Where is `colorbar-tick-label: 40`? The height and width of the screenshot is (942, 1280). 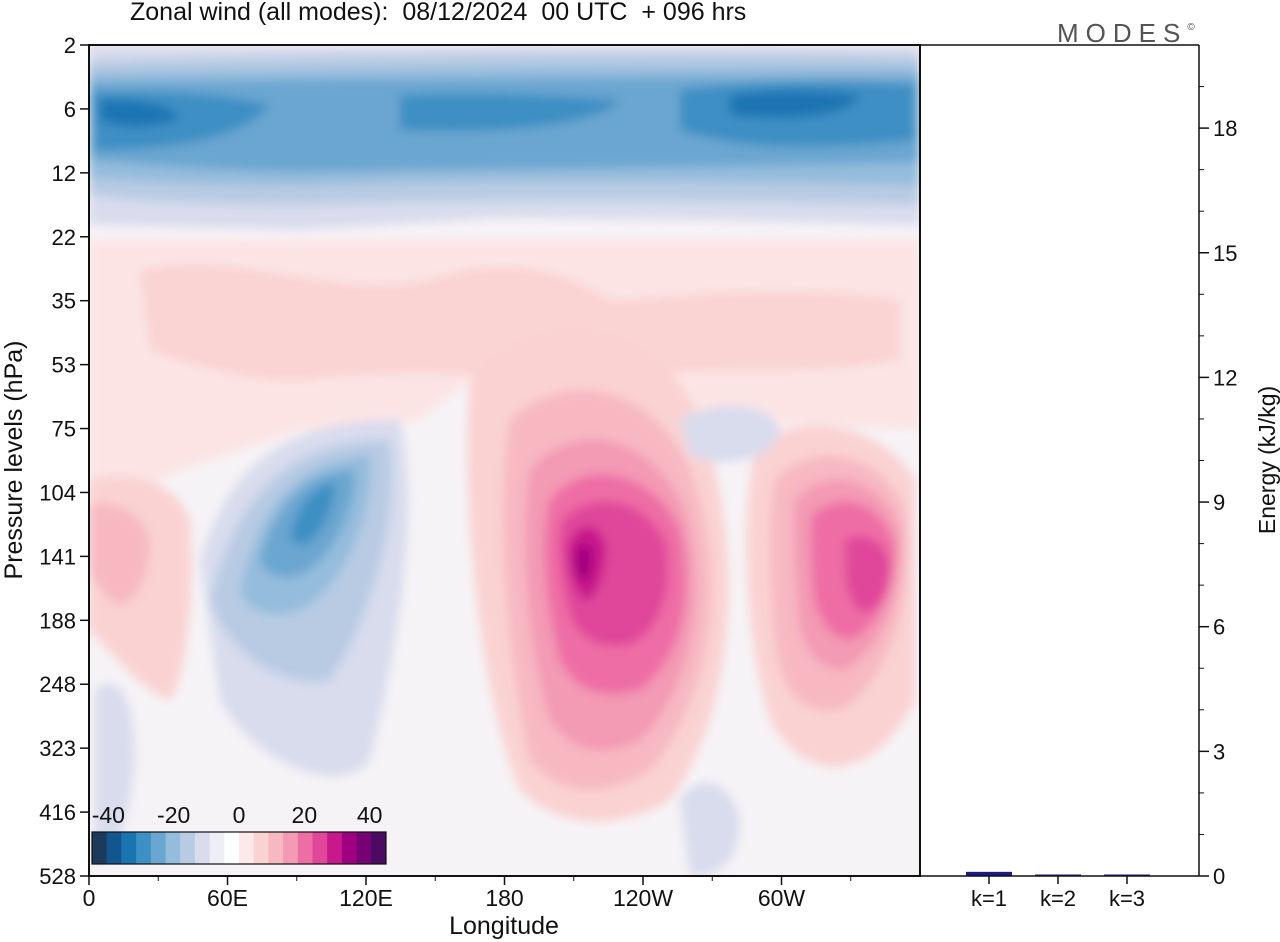 colorbar-tick-label: 40 is located at coordinates (370, 815).